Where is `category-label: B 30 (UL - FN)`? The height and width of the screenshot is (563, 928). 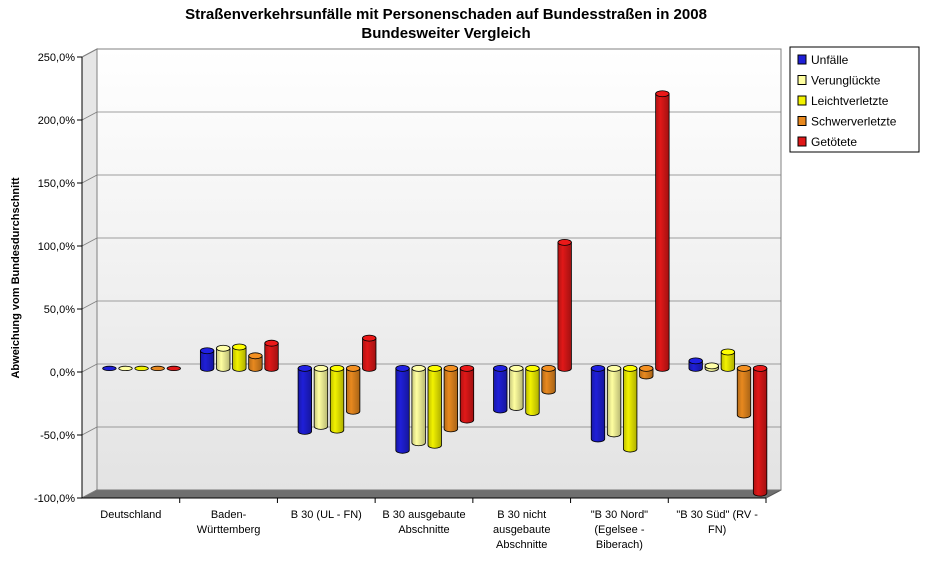 category-label: B 30 (UL - FN) is located at coordinates (326, 515).